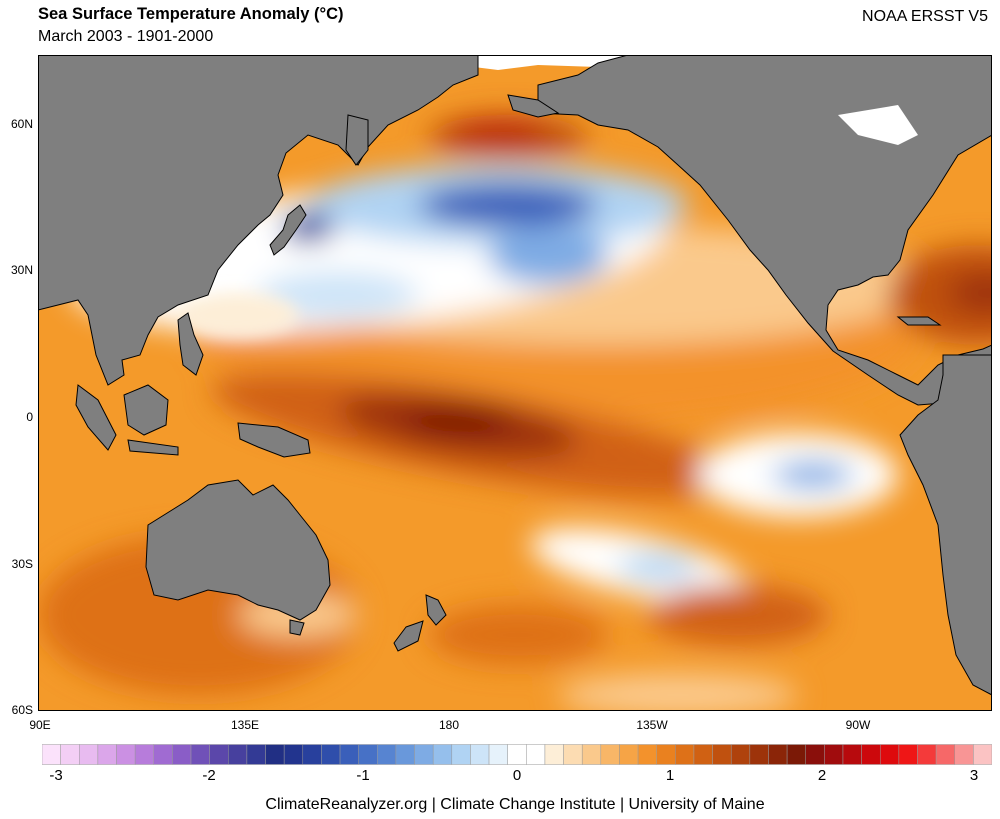  I want to click on land-borneo, so click(146, 410).